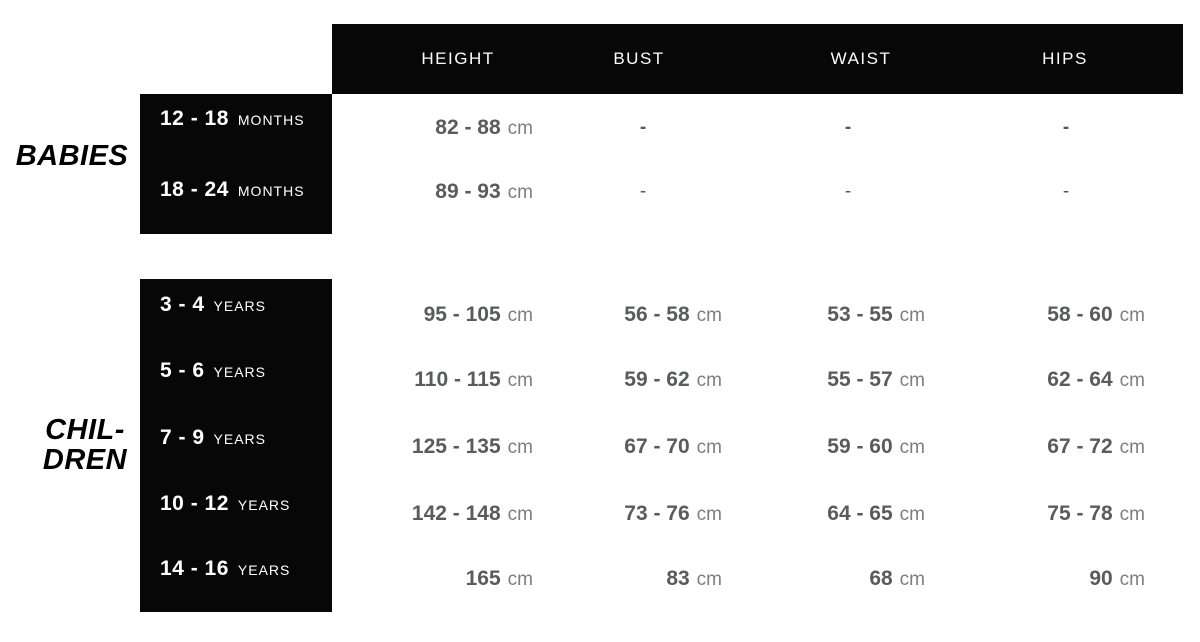 The image size is (1200, 642). What do you see at coordinates (757, 59) in the screenshot?
I see `table-header-bar` at bounding box center [757, 59].